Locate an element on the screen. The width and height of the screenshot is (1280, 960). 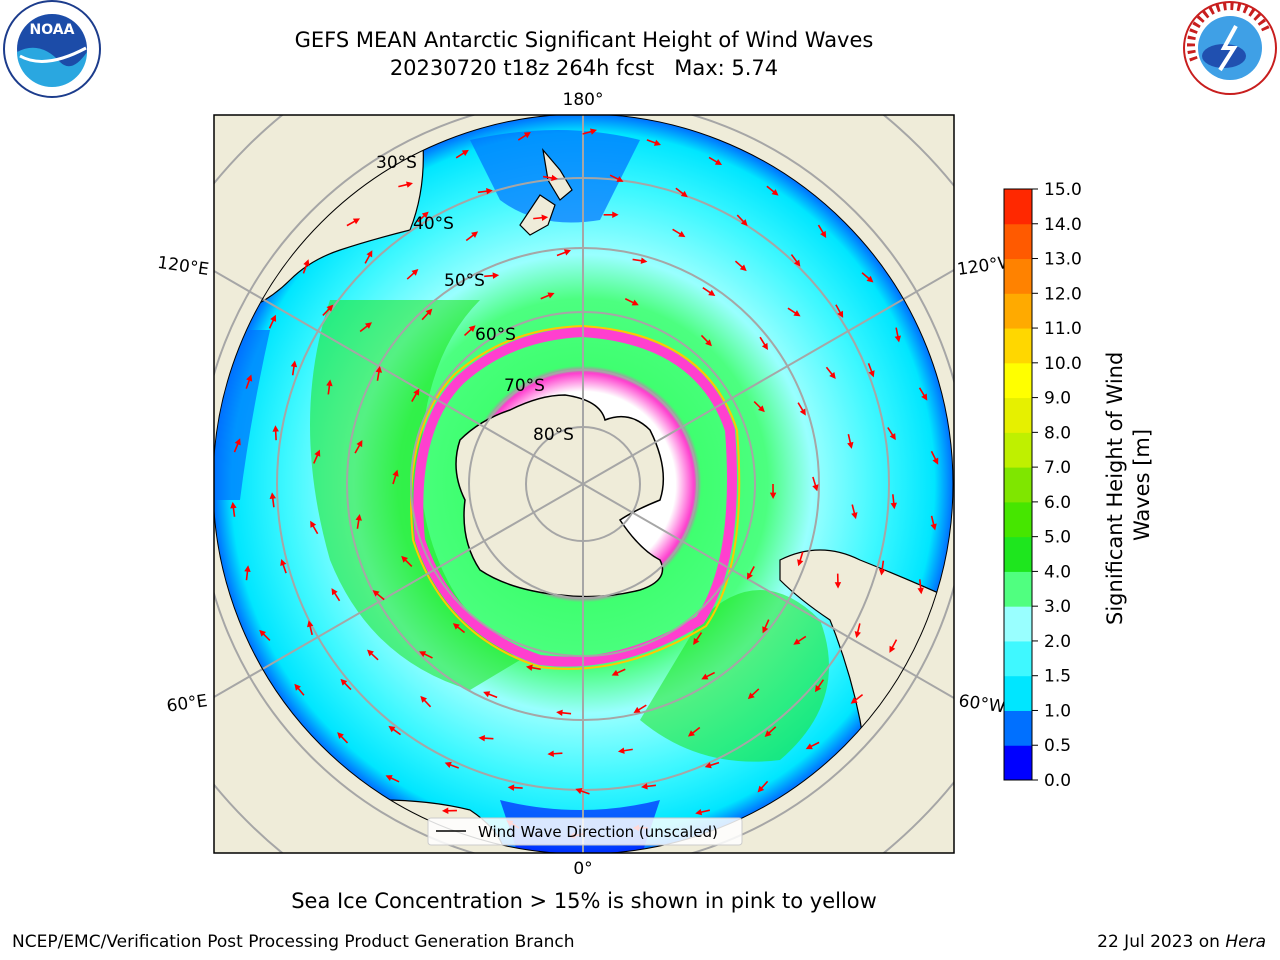
antarctica-landmass is located at coordinates (560, 496).